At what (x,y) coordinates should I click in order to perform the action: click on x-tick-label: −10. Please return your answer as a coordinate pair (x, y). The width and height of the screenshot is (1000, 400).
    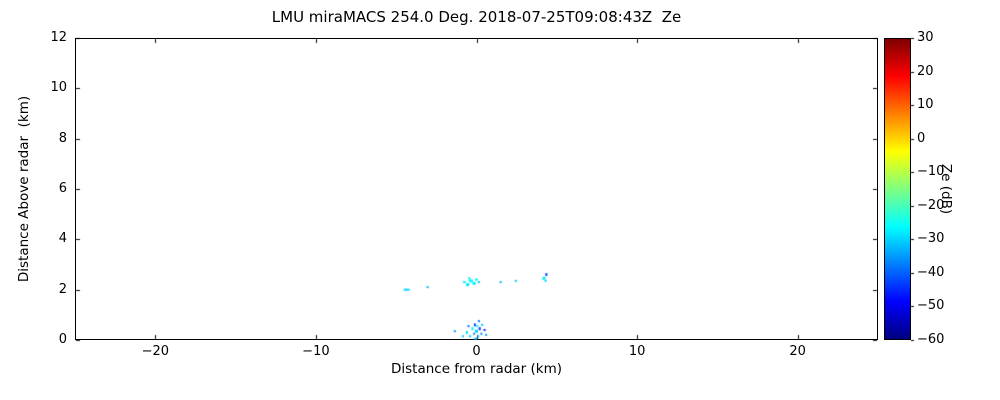
    Looking at the image, I should click on (316, 351).